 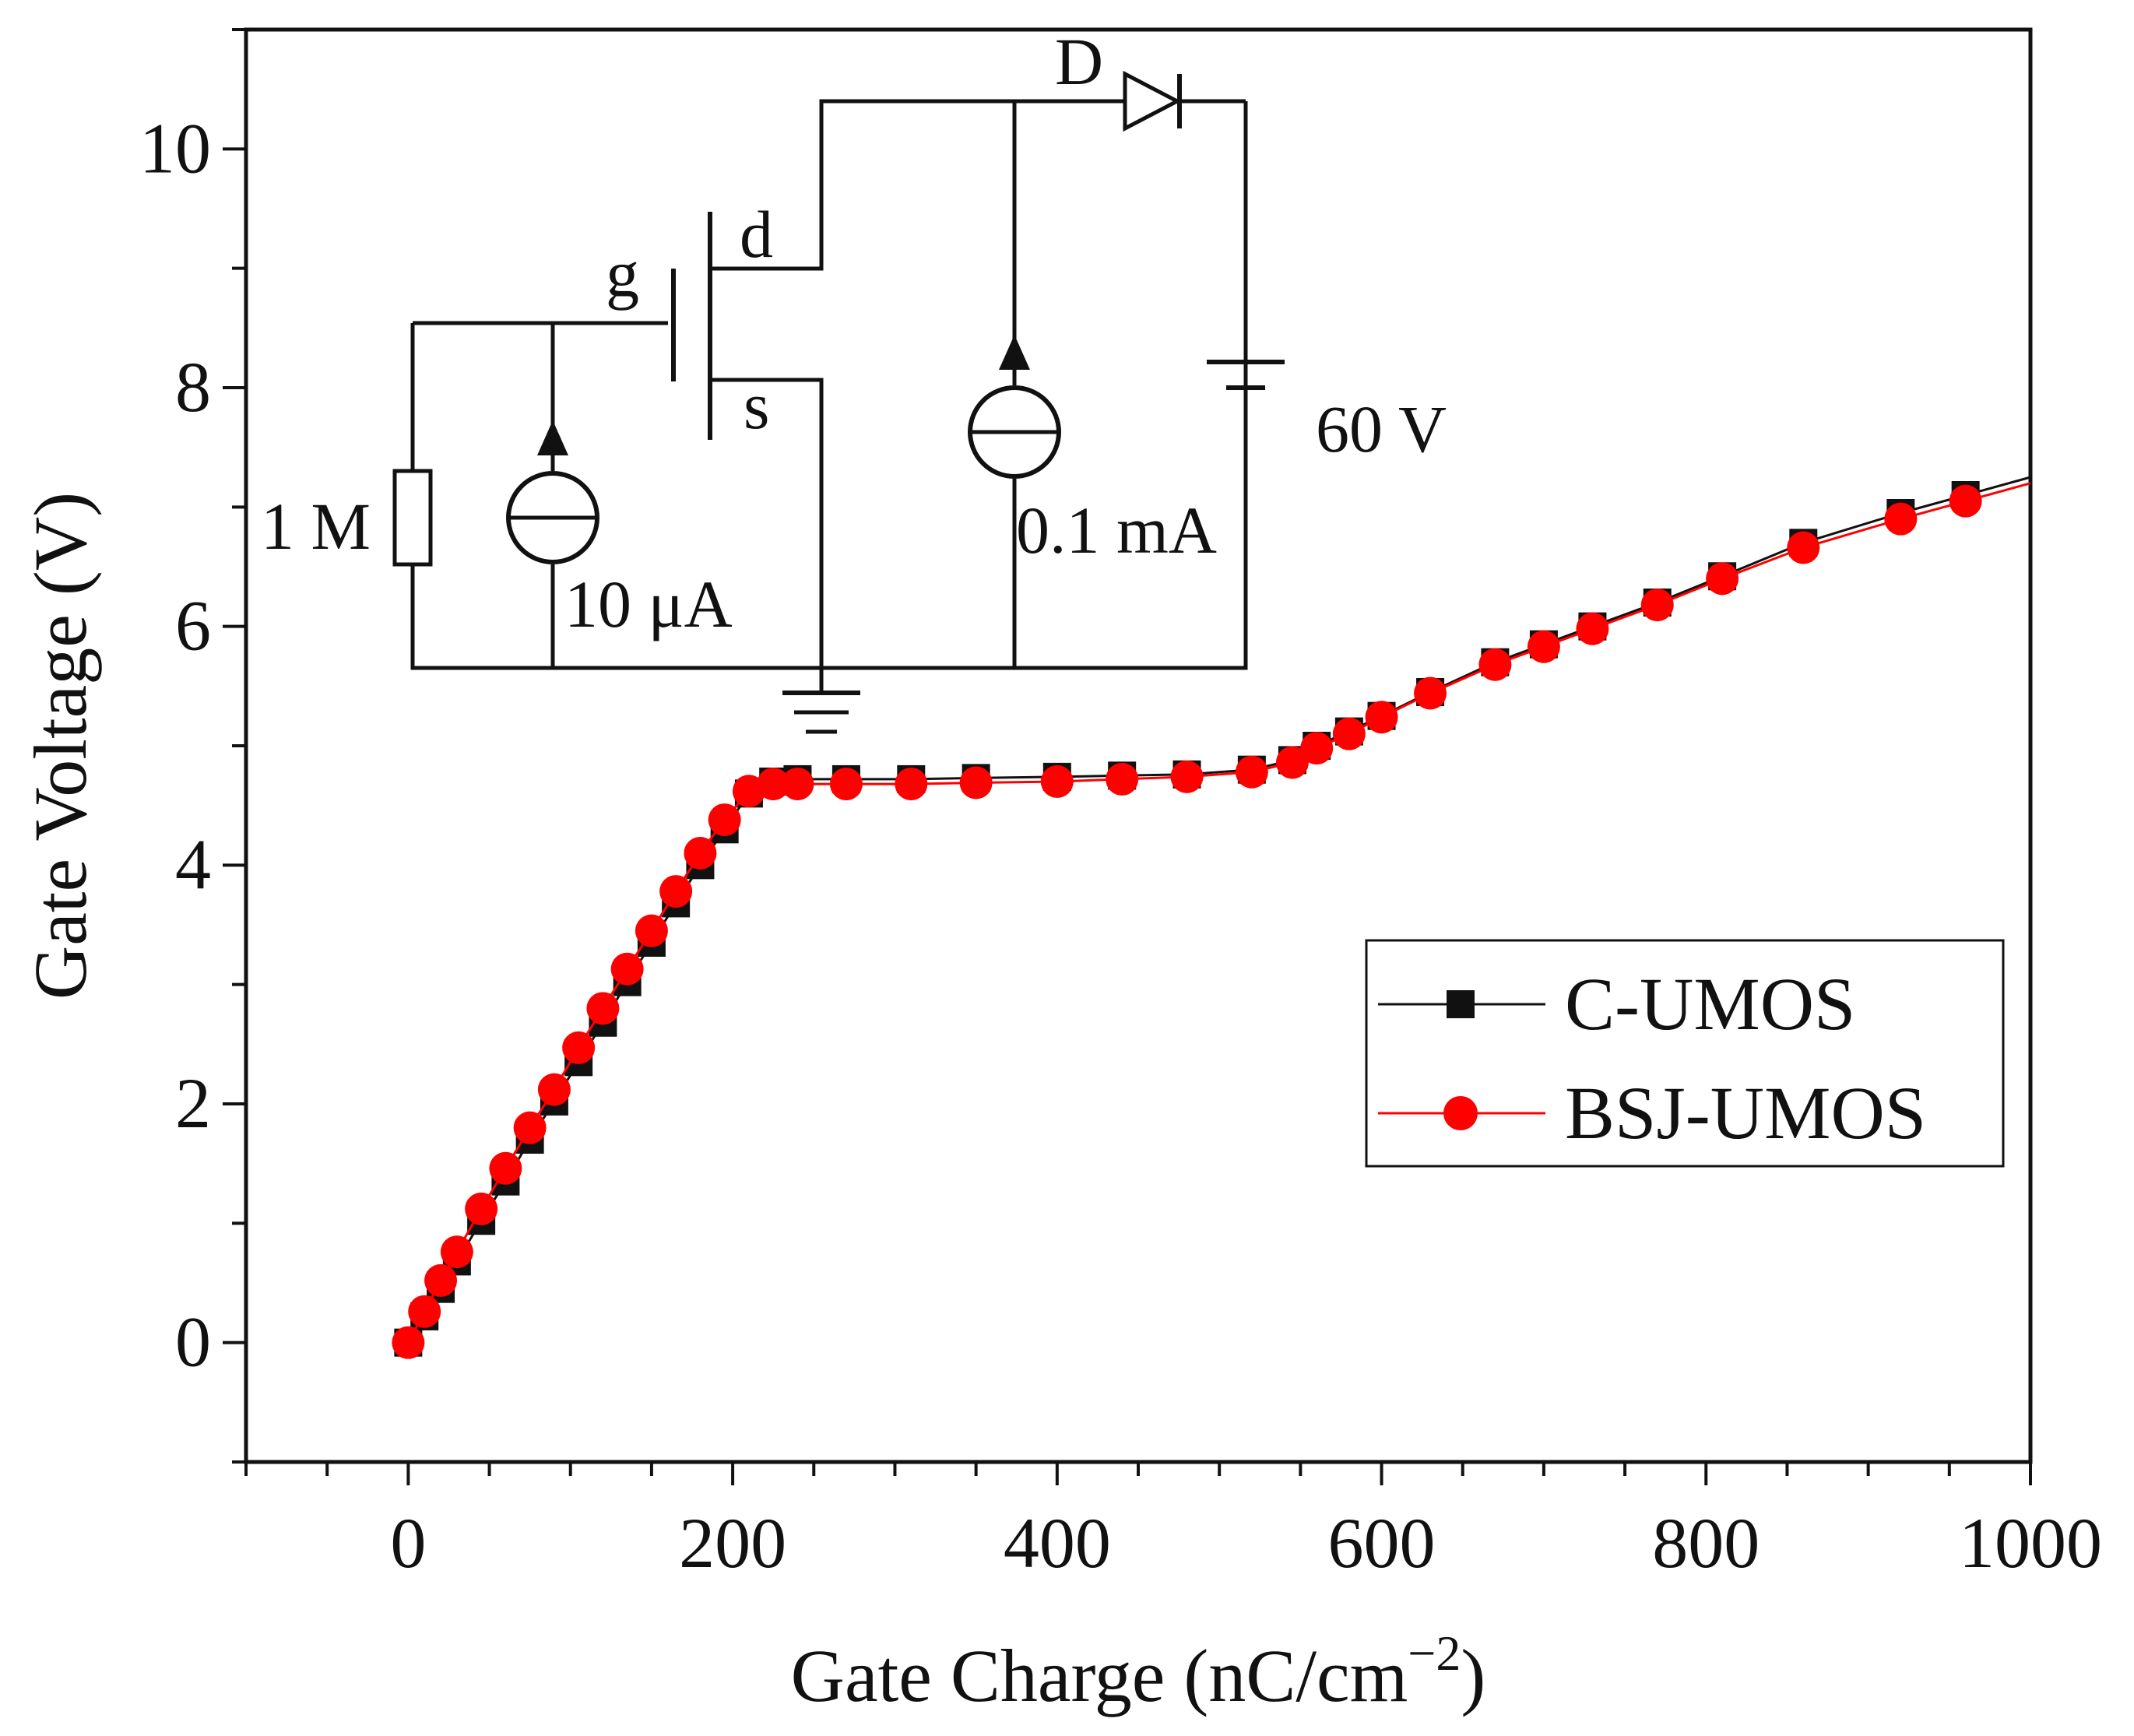 I want to click on legend-label-bsj-umos: BSJ-UMOS, so click(x=1745, y=1112).